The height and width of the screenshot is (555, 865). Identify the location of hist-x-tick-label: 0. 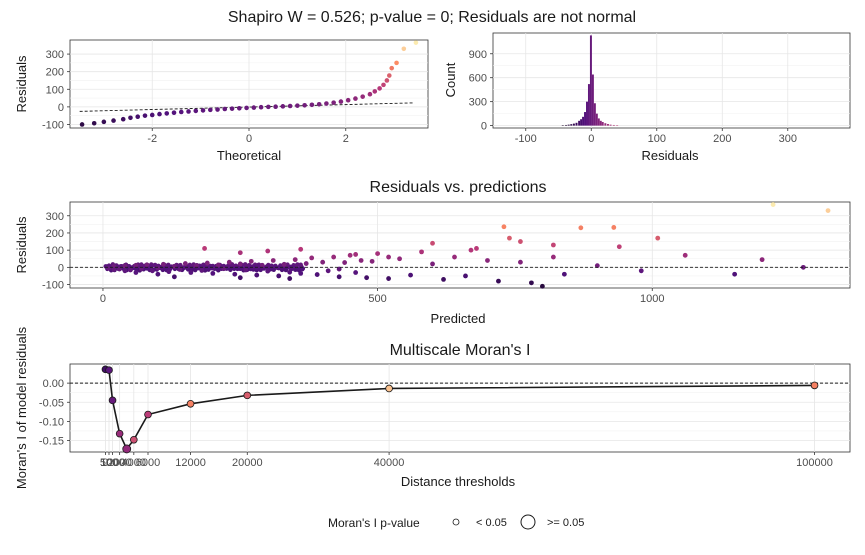
(591, 139).